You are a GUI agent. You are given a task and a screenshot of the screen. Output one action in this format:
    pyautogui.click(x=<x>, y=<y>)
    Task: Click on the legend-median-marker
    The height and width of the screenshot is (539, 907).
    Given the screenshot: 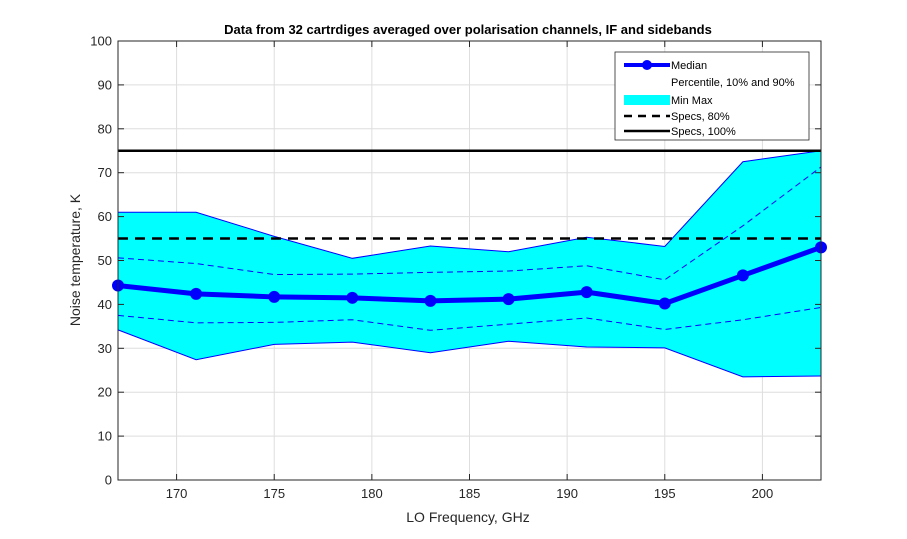 What is the action you would take?
    pyautogui.click(x=647, y=65)
    